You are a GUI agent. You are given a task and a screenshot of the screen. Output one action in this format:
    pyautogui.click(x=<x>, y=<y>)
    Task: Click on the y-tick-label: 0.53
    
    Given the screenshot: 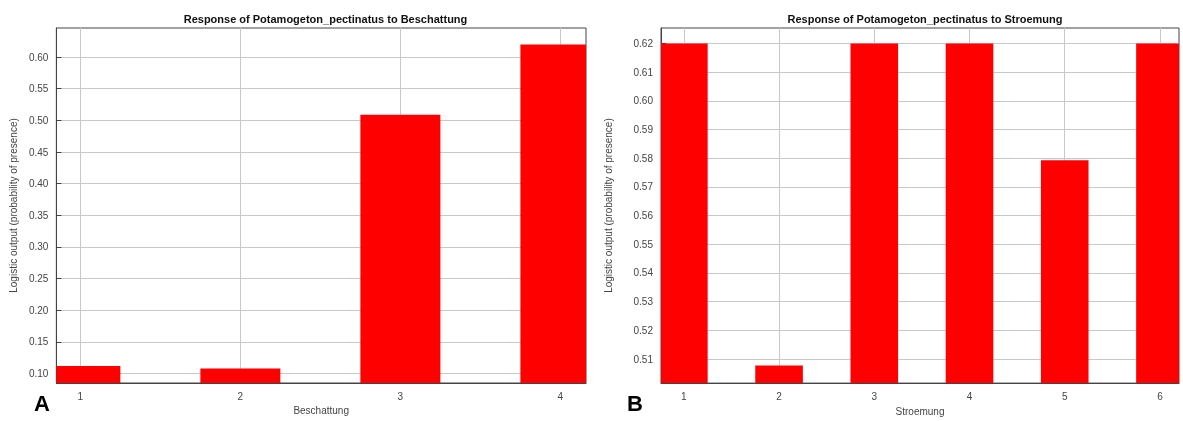 What is the action you would take?
    pyautogui.click(x=643, y=302)
    